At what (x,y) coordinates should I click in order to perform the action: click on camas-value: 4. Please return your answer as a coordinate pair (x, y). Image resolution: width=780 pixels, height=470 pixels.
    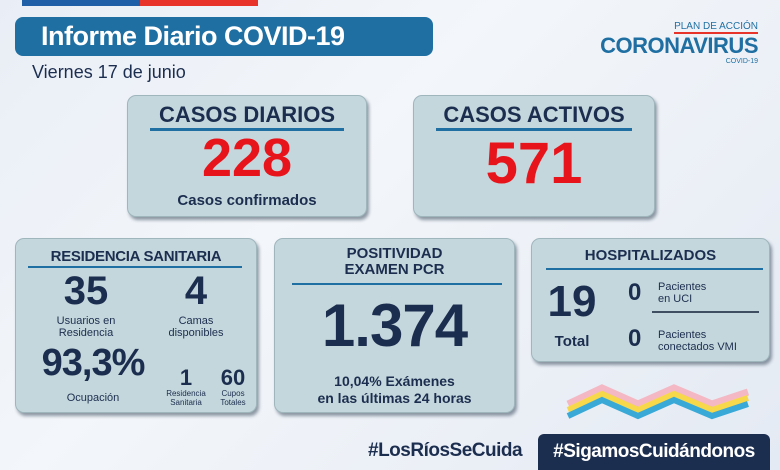
    Looking at the image, I should click on (196, 291).